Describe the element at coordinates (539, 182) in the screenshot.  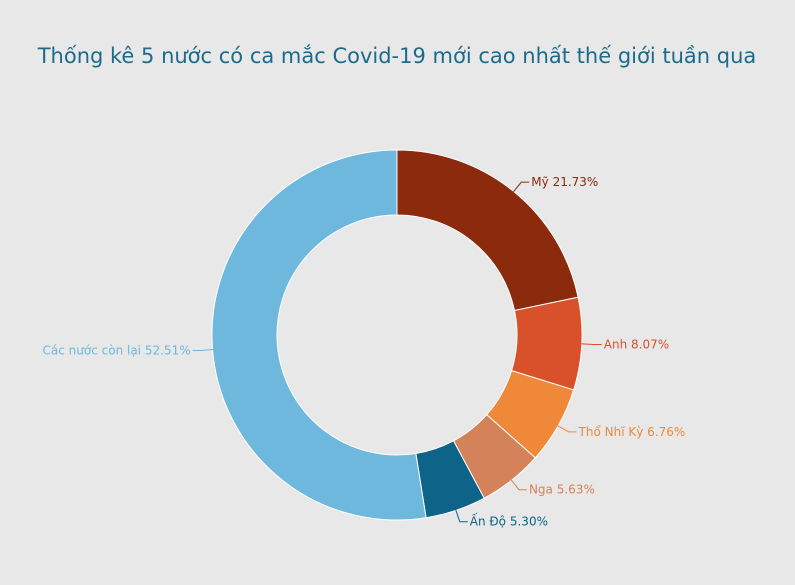
I see `label-name: Mỹ` at that location.